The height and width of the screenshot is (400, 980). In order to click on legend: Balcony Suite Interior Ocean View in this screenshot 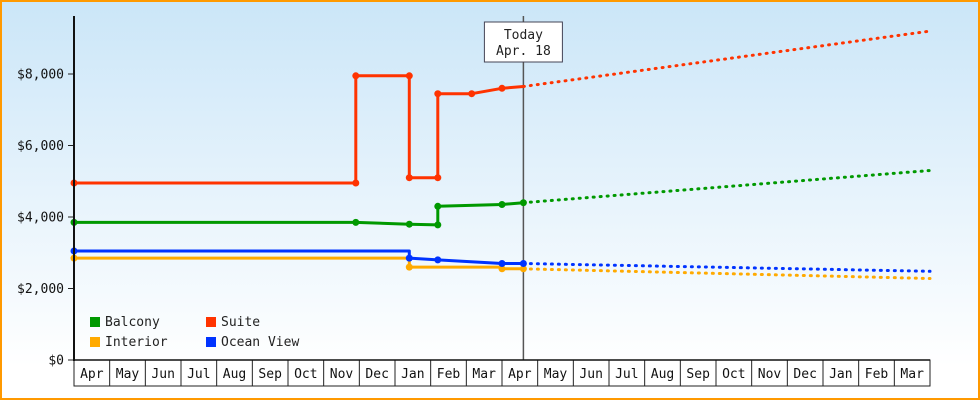, I will do `click(194, 332)`.